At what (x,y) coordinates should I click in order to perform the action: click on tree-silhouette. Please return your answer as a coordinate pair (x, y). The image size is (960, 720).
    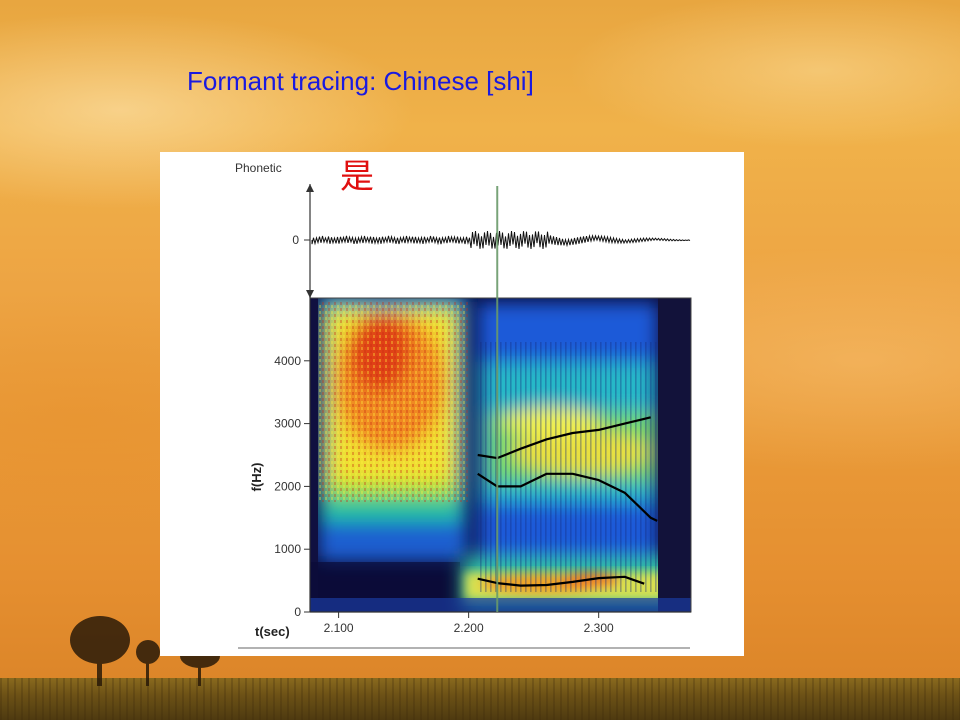
    Looking at the image, I should click on (145, 651).